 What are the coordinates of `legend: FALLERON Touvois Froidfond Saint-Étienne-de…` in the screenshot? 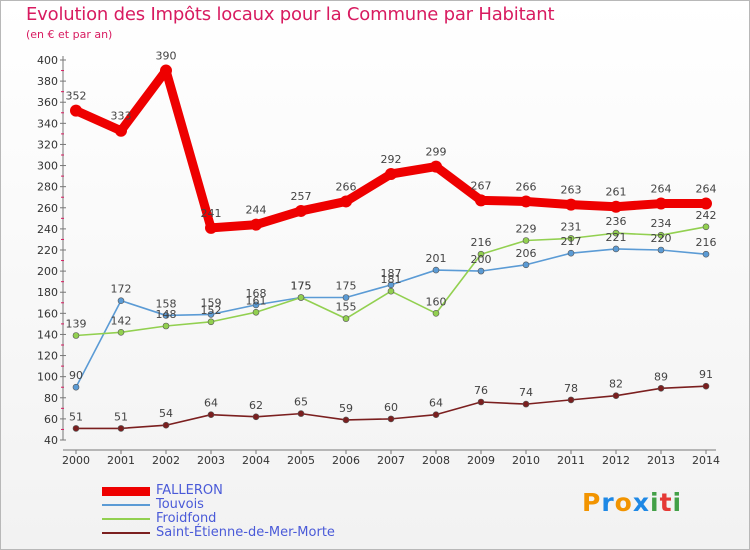 It's located at (218, 512).